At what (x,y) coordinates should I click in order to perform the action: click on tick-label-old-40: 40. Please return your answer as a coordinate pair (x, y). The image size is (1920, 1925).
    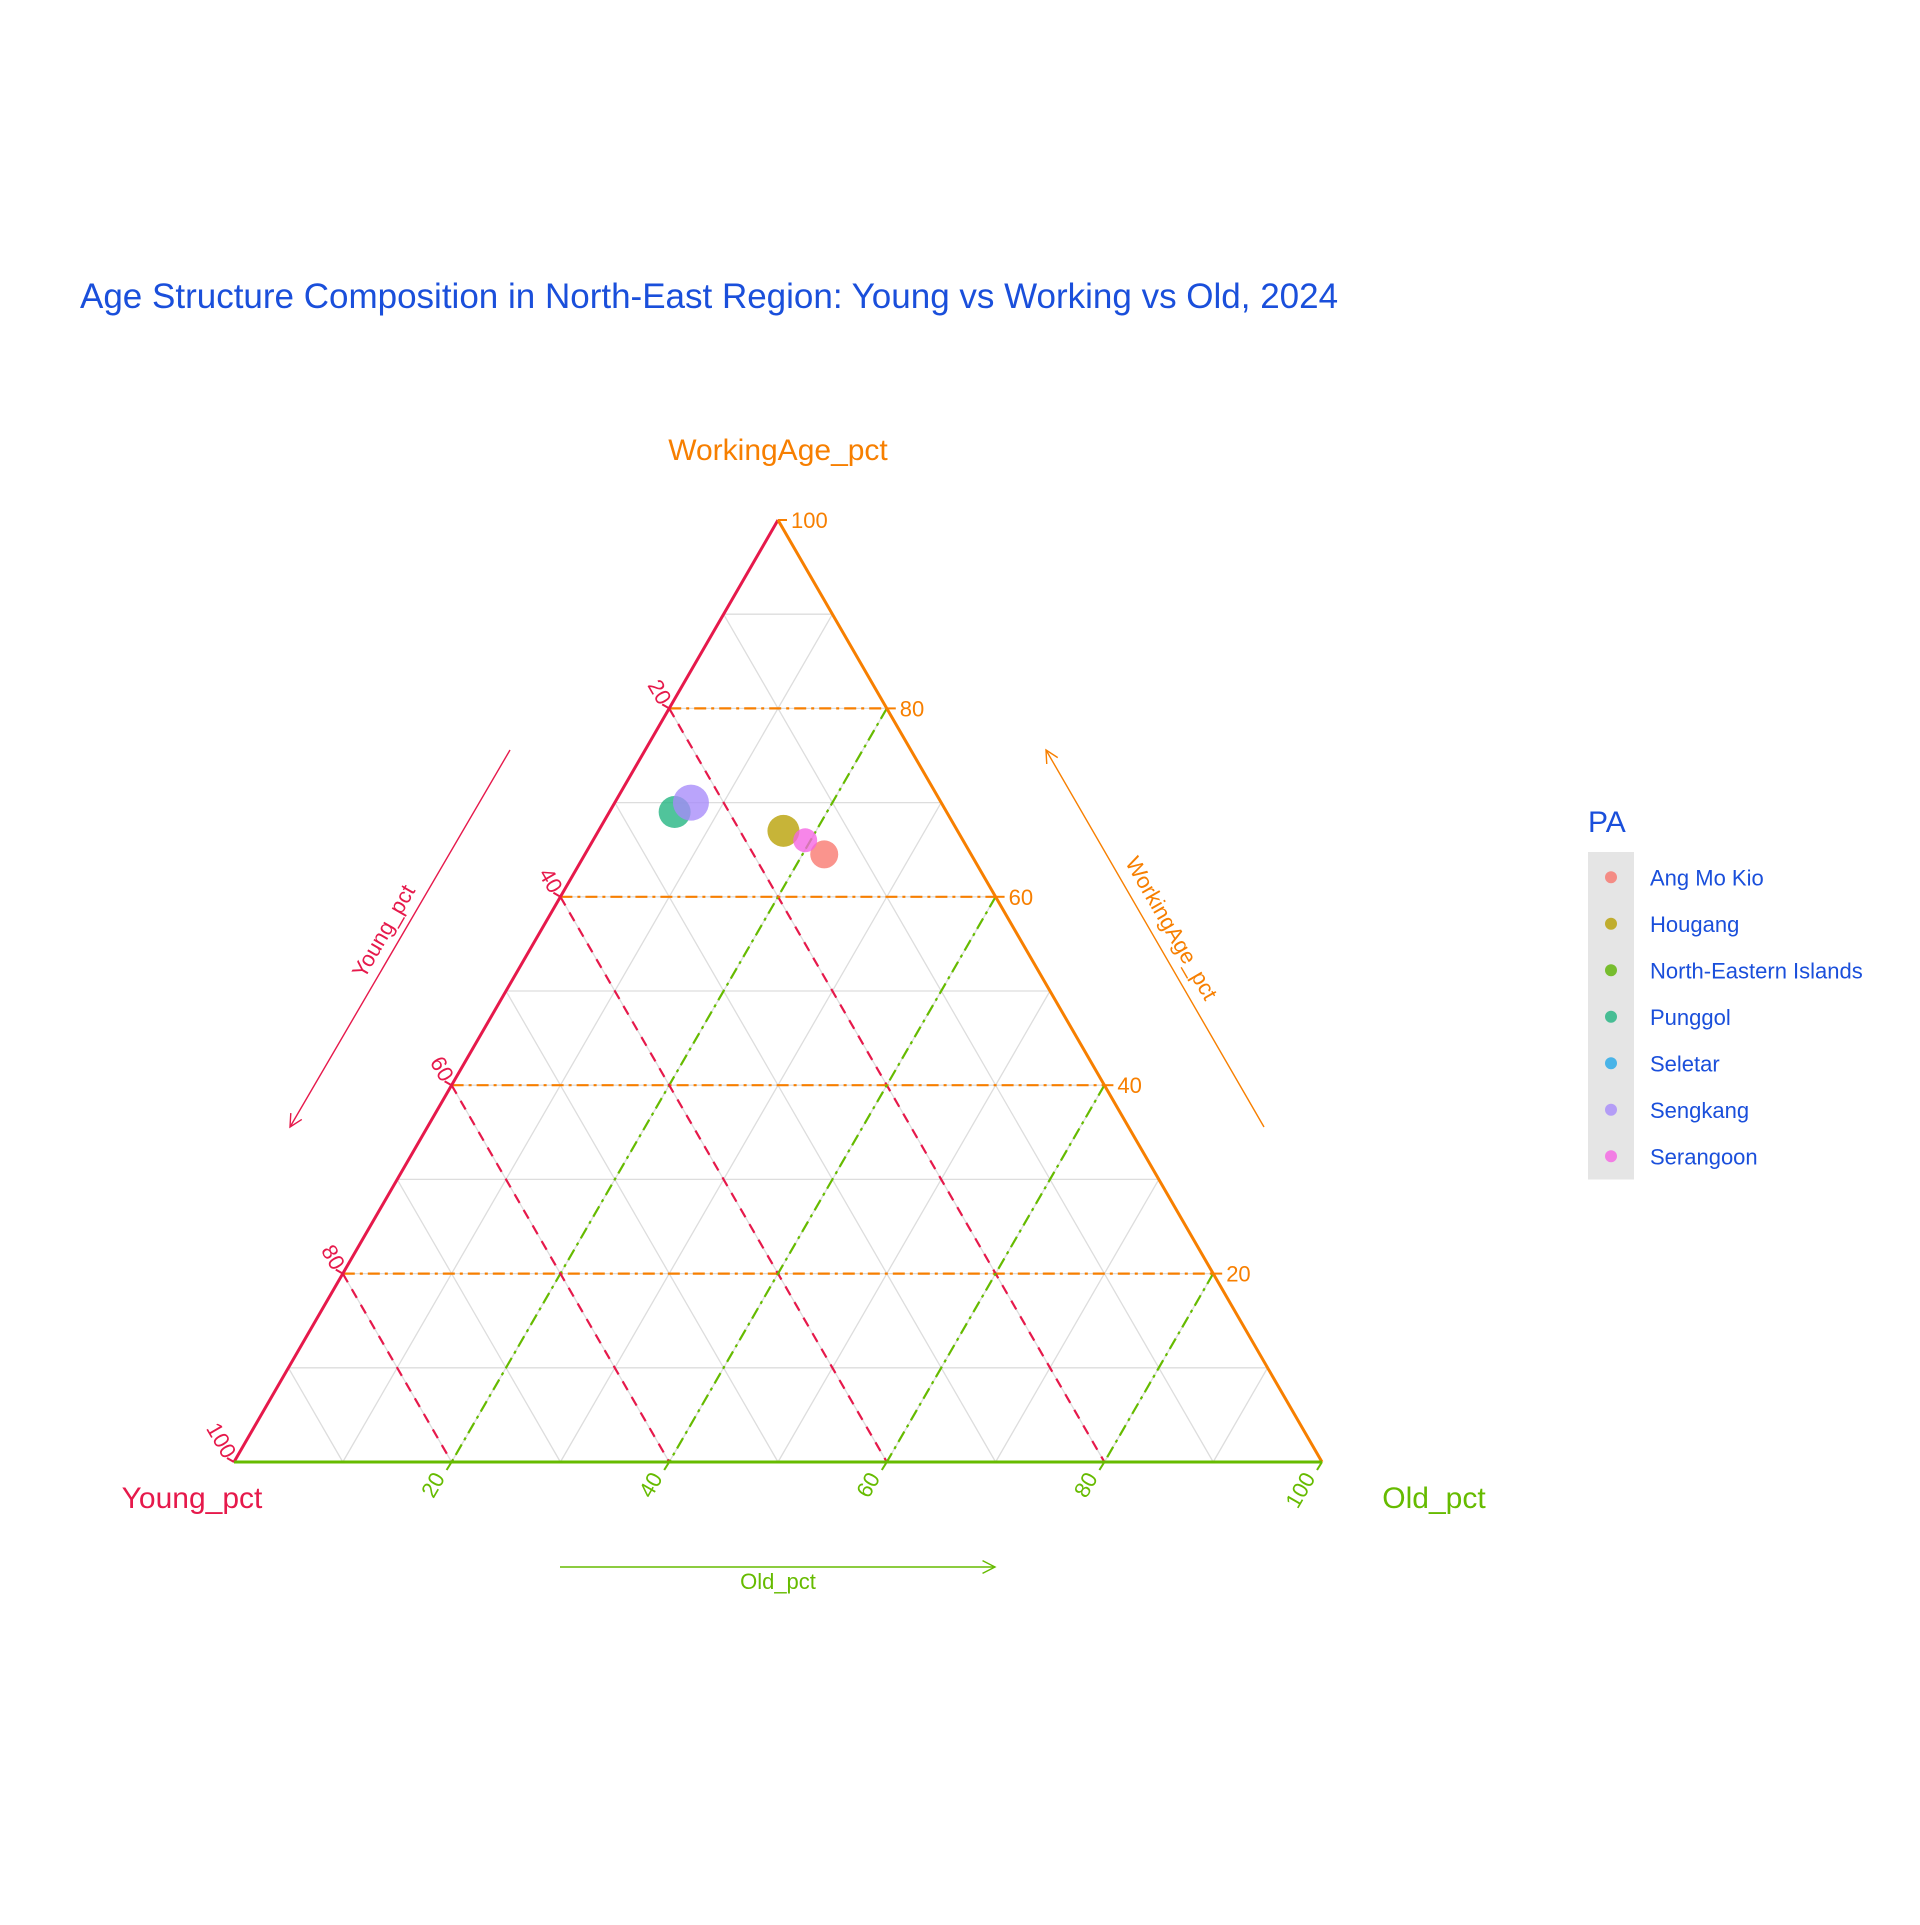
    Looking at the image, I should click on (651, 1485).